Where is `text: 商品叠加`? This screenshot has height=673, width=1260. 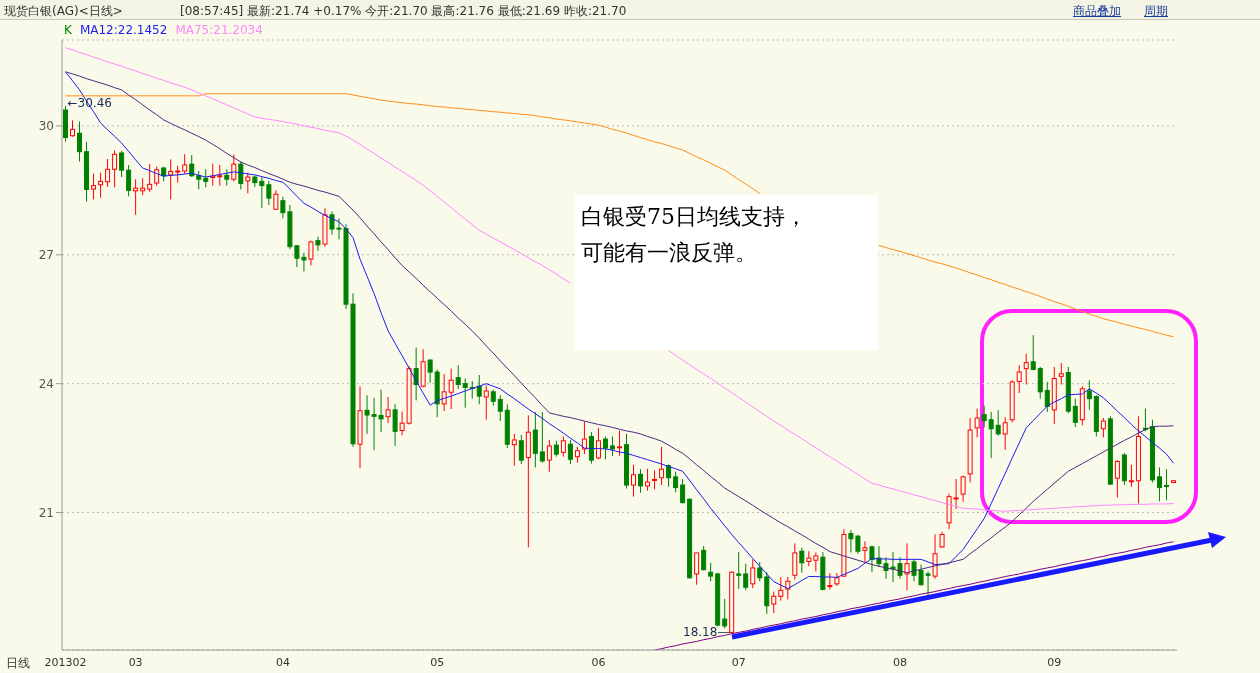
text: 商品叠加 is located at coordinates (1097, 11).